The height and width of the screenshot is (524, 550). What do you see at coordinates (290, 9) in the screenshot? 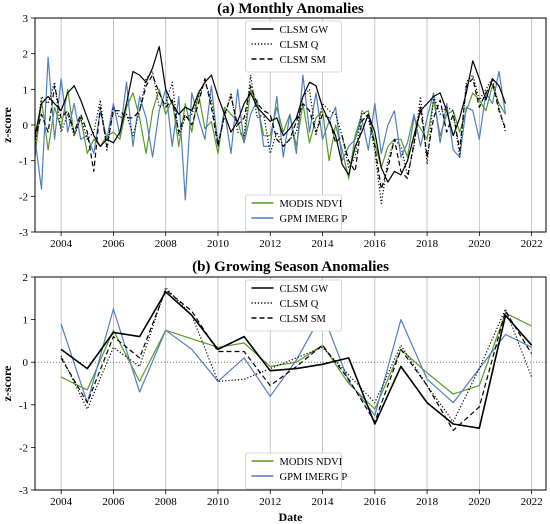
I see `chart-title: (a) Monthly Anomalies` at bounding box center [290, 9].